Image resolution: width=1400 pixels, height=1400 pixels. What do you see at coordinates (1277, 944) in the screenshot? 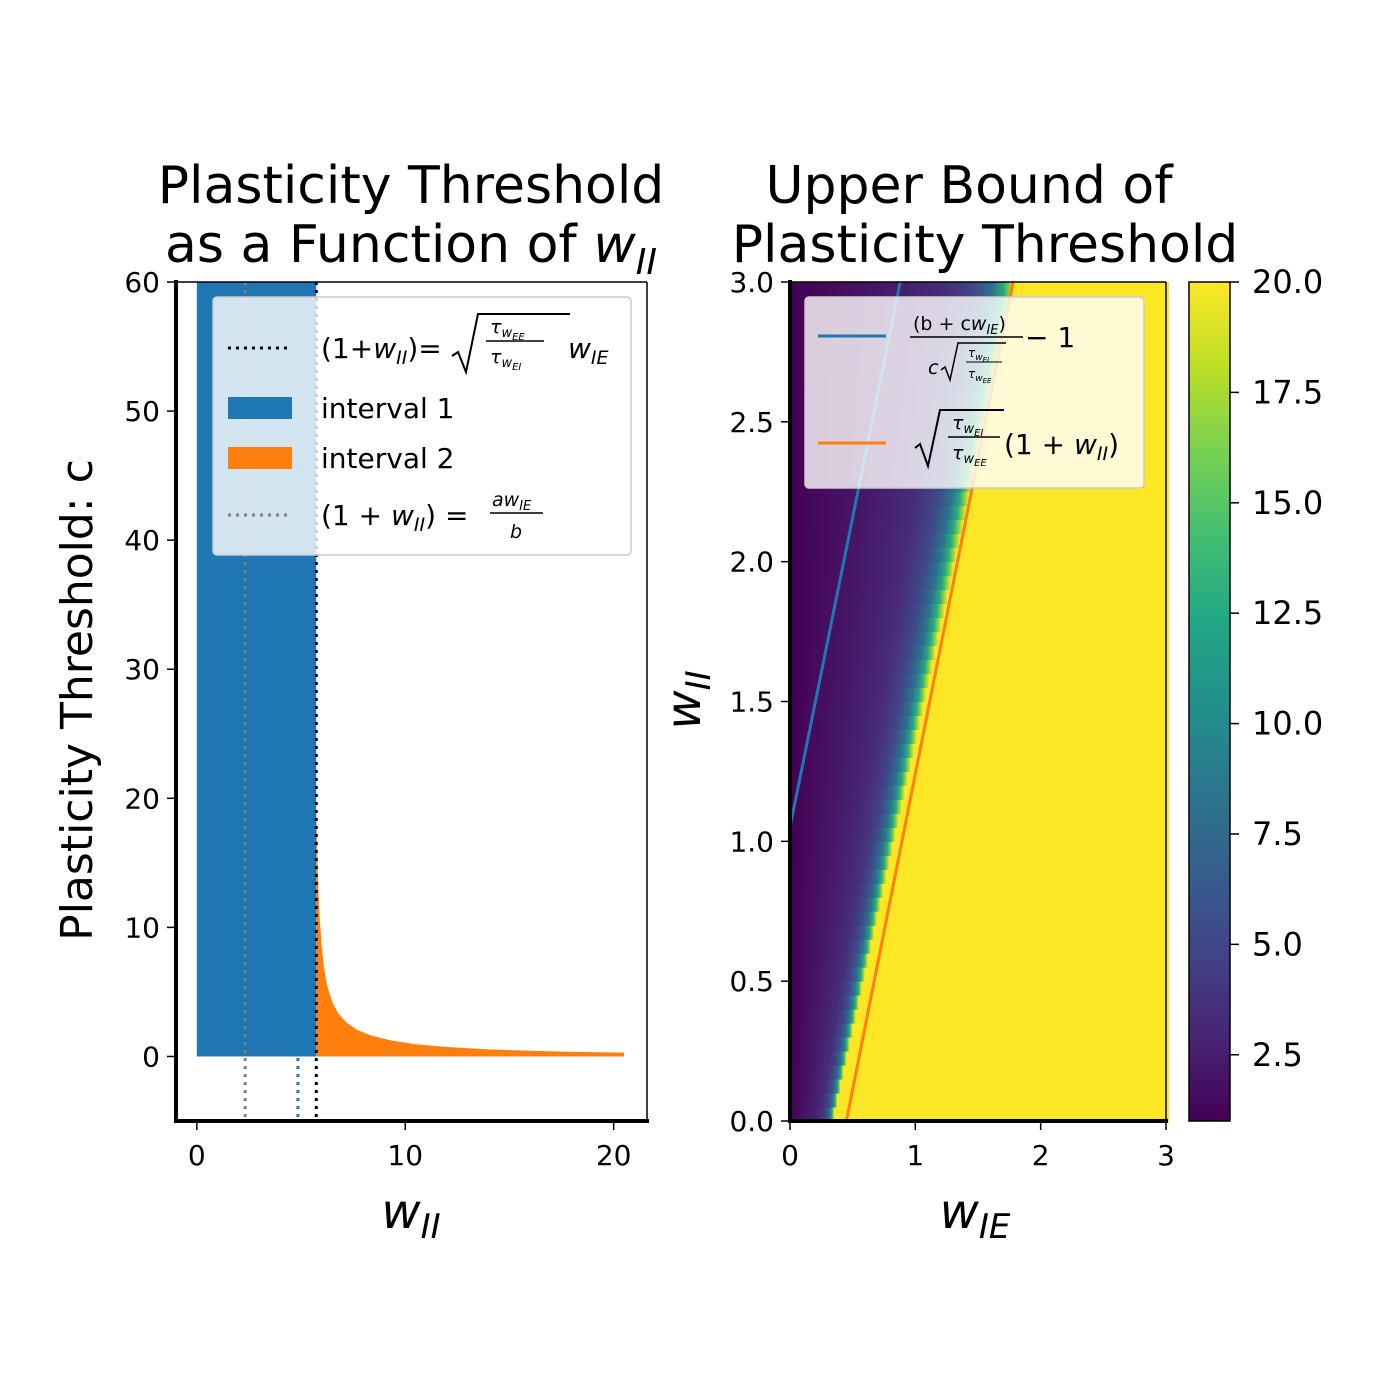
I see `colorbar-tick-label: 5.0` at bounding box center [1277, 944].